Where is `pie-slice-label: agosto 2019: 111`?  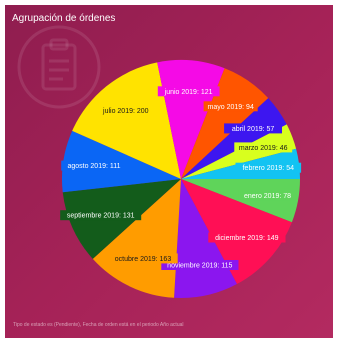 pie-slice-label: agosto 2019: 111 is located at coordinates (94, 165).